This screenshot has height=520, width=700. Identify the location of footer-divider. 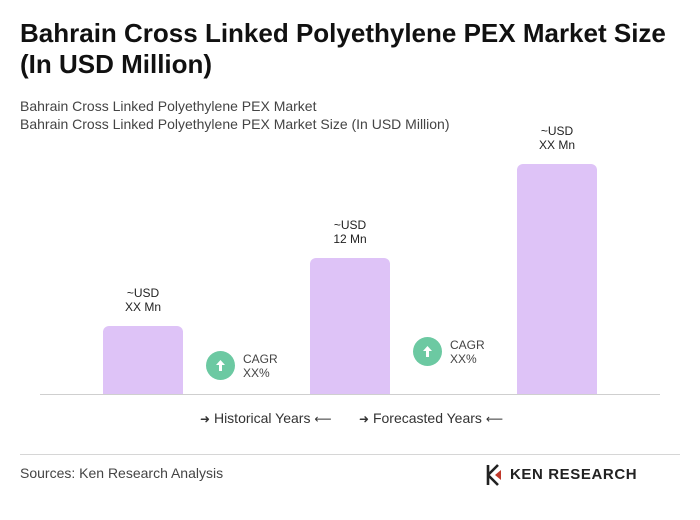
(350, 454).